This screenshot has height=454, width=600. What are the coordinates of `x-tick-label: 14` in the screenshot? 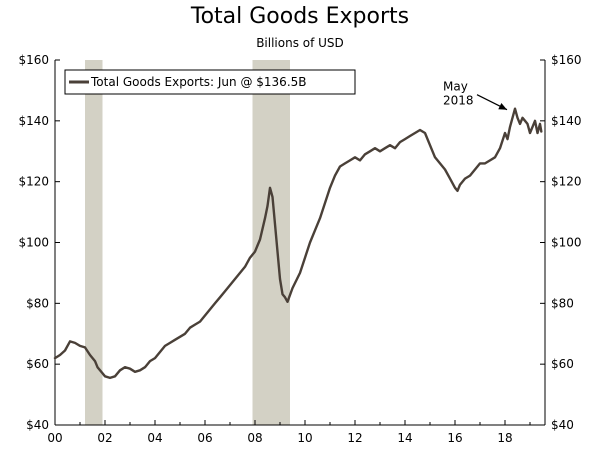 It's located at (404, 438).